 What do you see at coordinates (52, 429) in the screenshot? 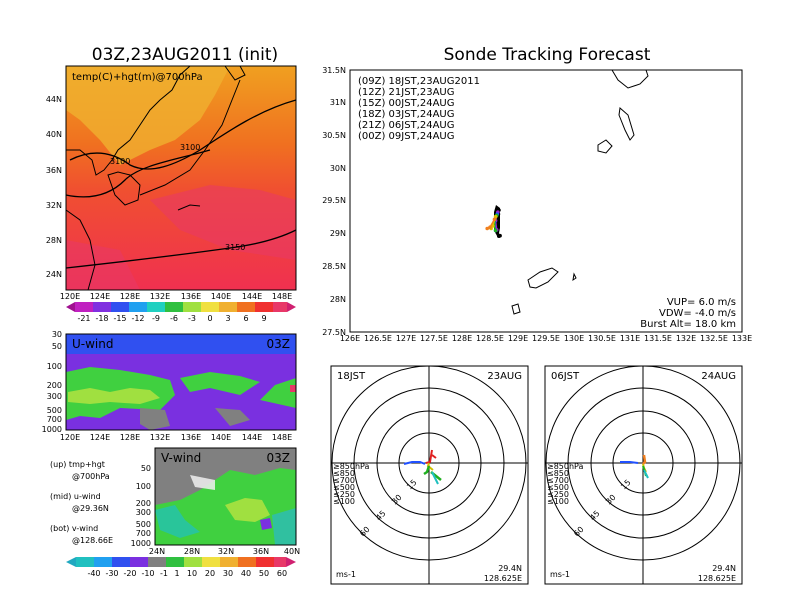
I see `p-tick: 1000` at bounding box center [52, 429].